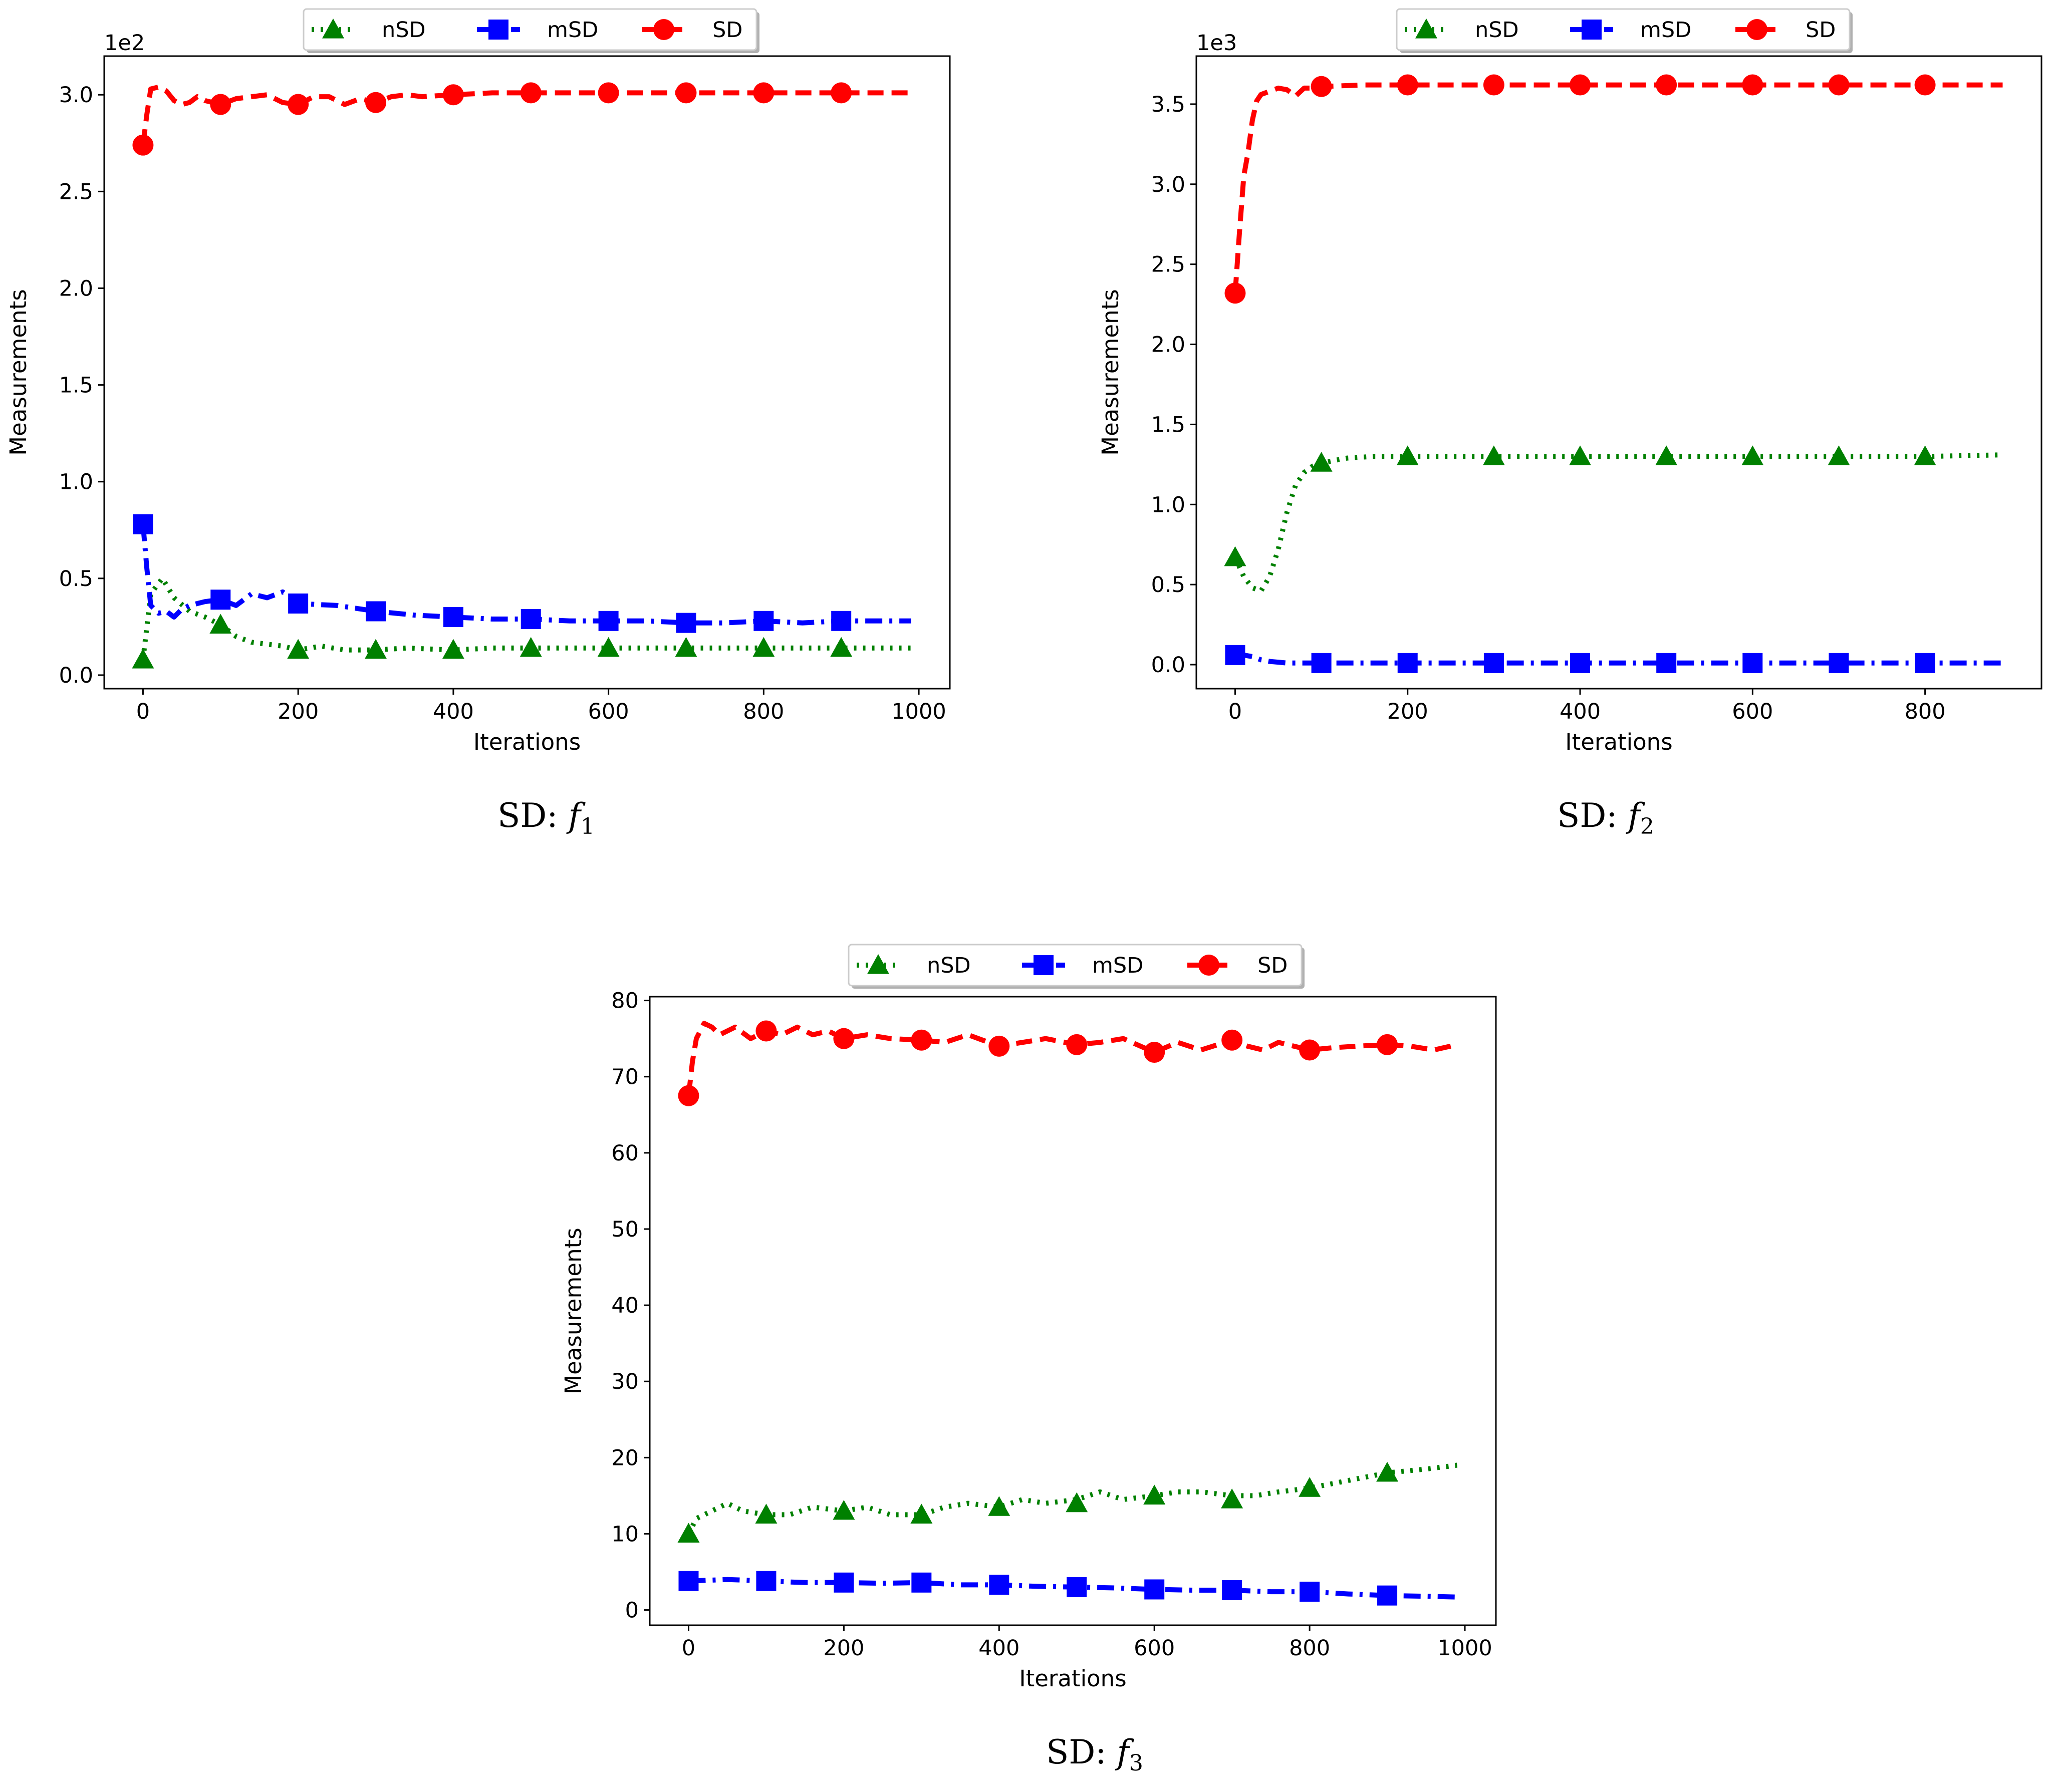 Image resolution: width=2053 pixels, height=1792 pixels. Describe the element at coordinates (1123, 1752) in the screenshot. I see `caption-f3-func: f` at that location.